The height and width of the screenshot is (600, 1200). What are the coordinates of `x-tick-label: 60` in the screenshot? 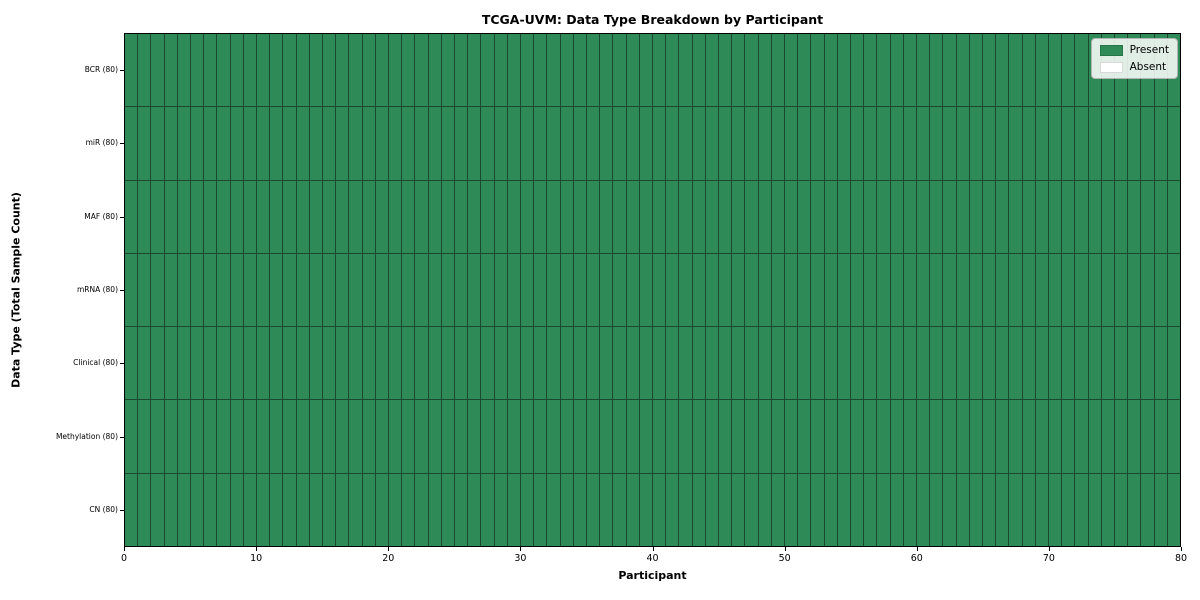 It's located at (916, 558).